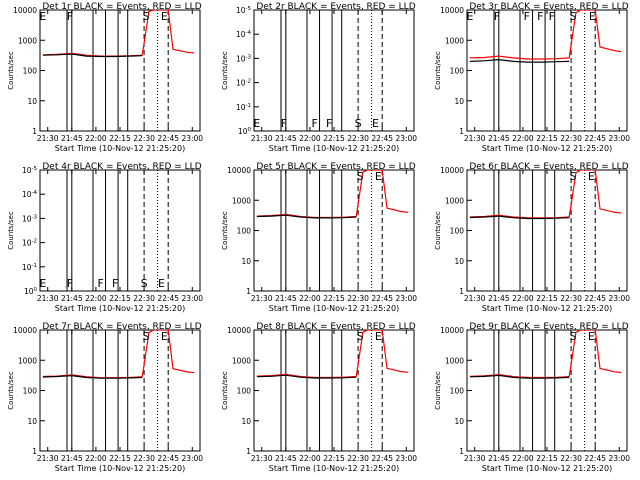 This screenshot has height=480, width=640. I want to click on y-tick-label: 10-4, so click(30, 194).